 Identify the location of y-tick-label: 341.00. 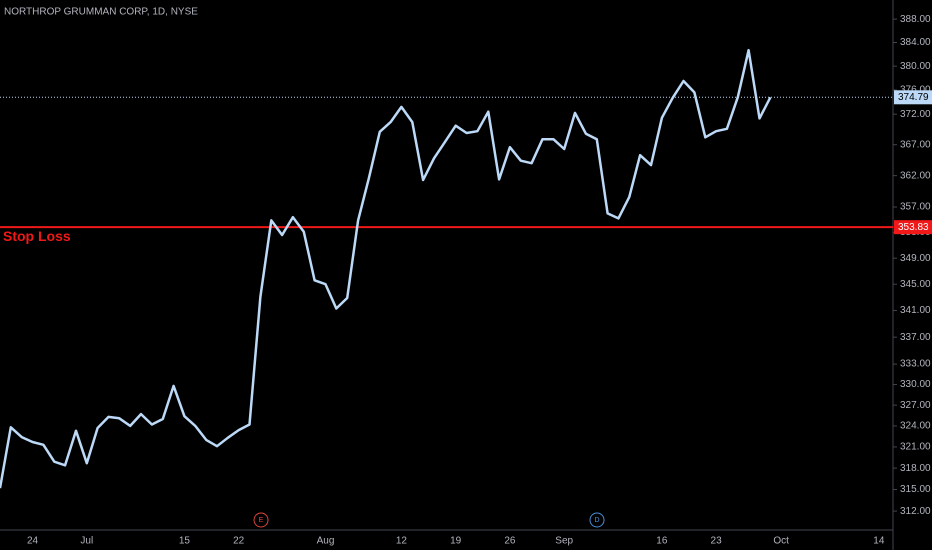
(915, 310).